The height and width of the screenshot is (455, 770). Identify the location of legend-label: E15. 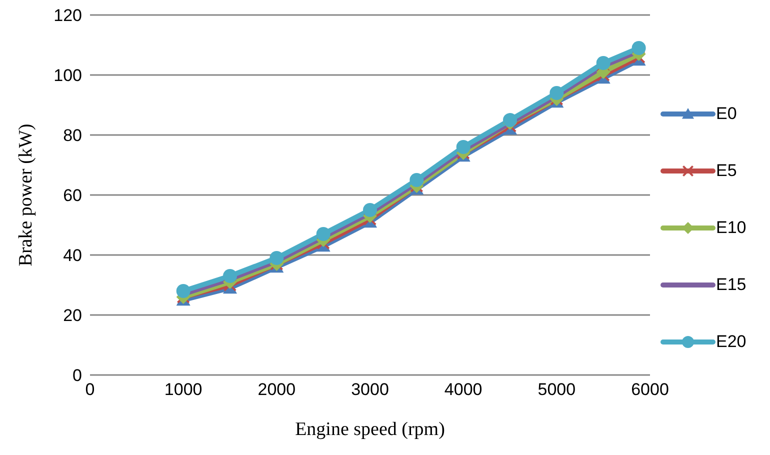
(731, 284).